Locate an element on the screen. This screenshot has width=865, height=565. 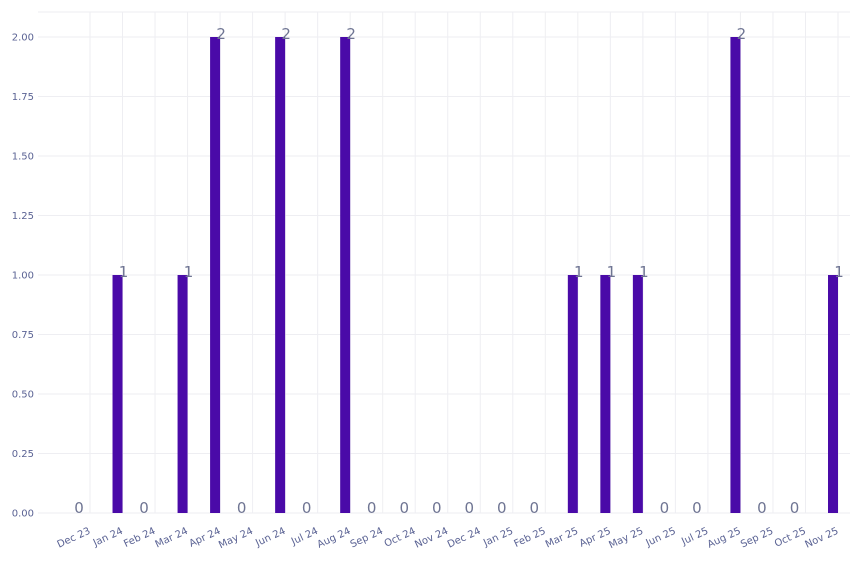
y-tick-label: 1.25 is located at coordinates (23, 216).